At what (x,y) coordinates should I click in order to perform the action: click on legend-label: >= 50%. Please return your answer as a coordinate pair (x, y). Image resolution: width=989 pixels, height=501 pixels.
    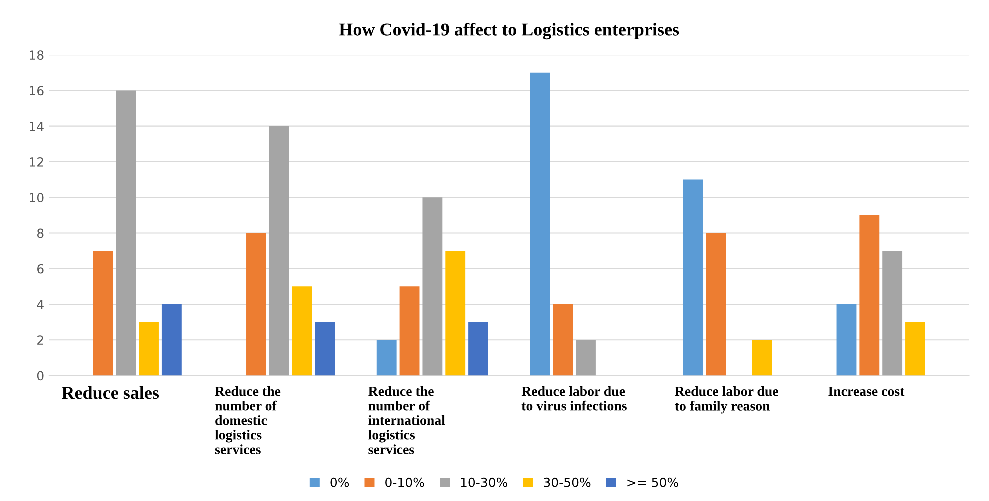
    Looking at the image, I should click on (653, 483).